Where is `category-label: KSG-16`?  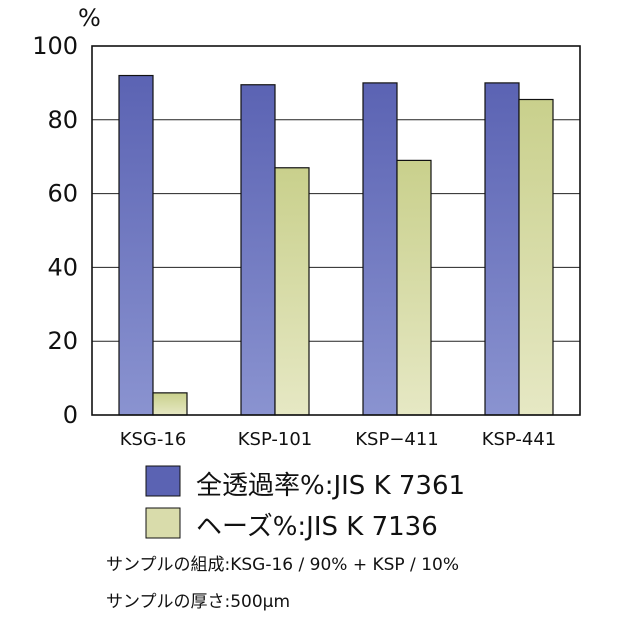 category-label: KSG-16 is located at coordinates (153, 439).